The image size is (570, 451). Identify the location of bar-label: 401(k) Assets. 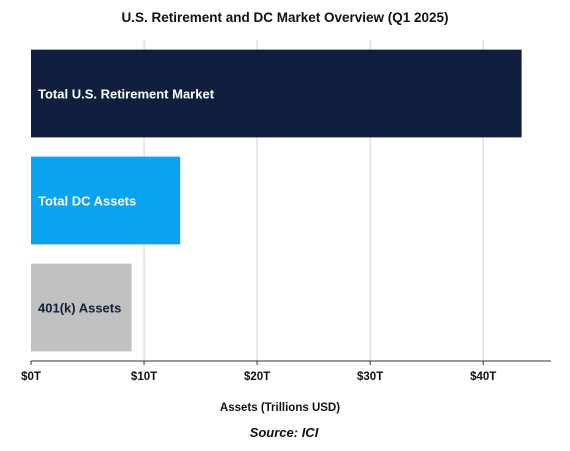
(79, 308).